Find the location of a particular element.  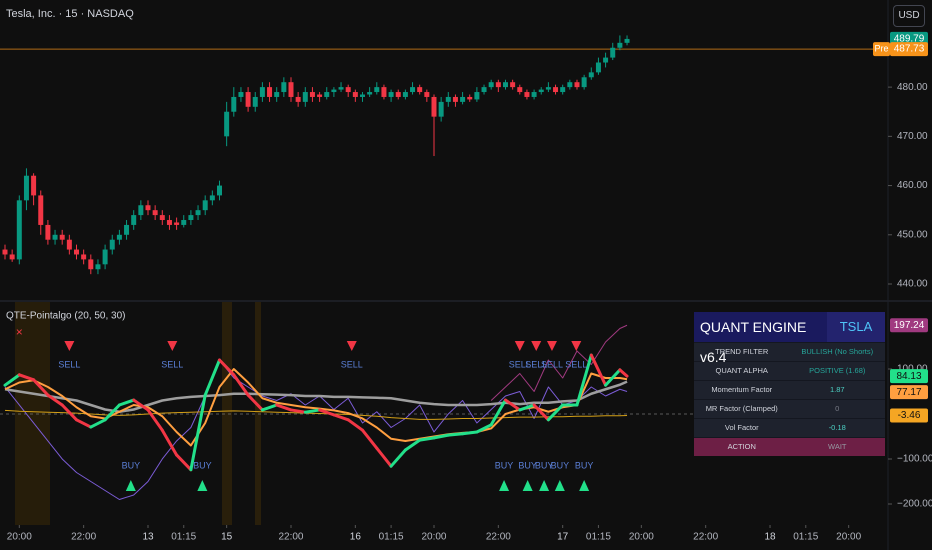

pre-tag-label: Pre is located at coordinates (881, 48).